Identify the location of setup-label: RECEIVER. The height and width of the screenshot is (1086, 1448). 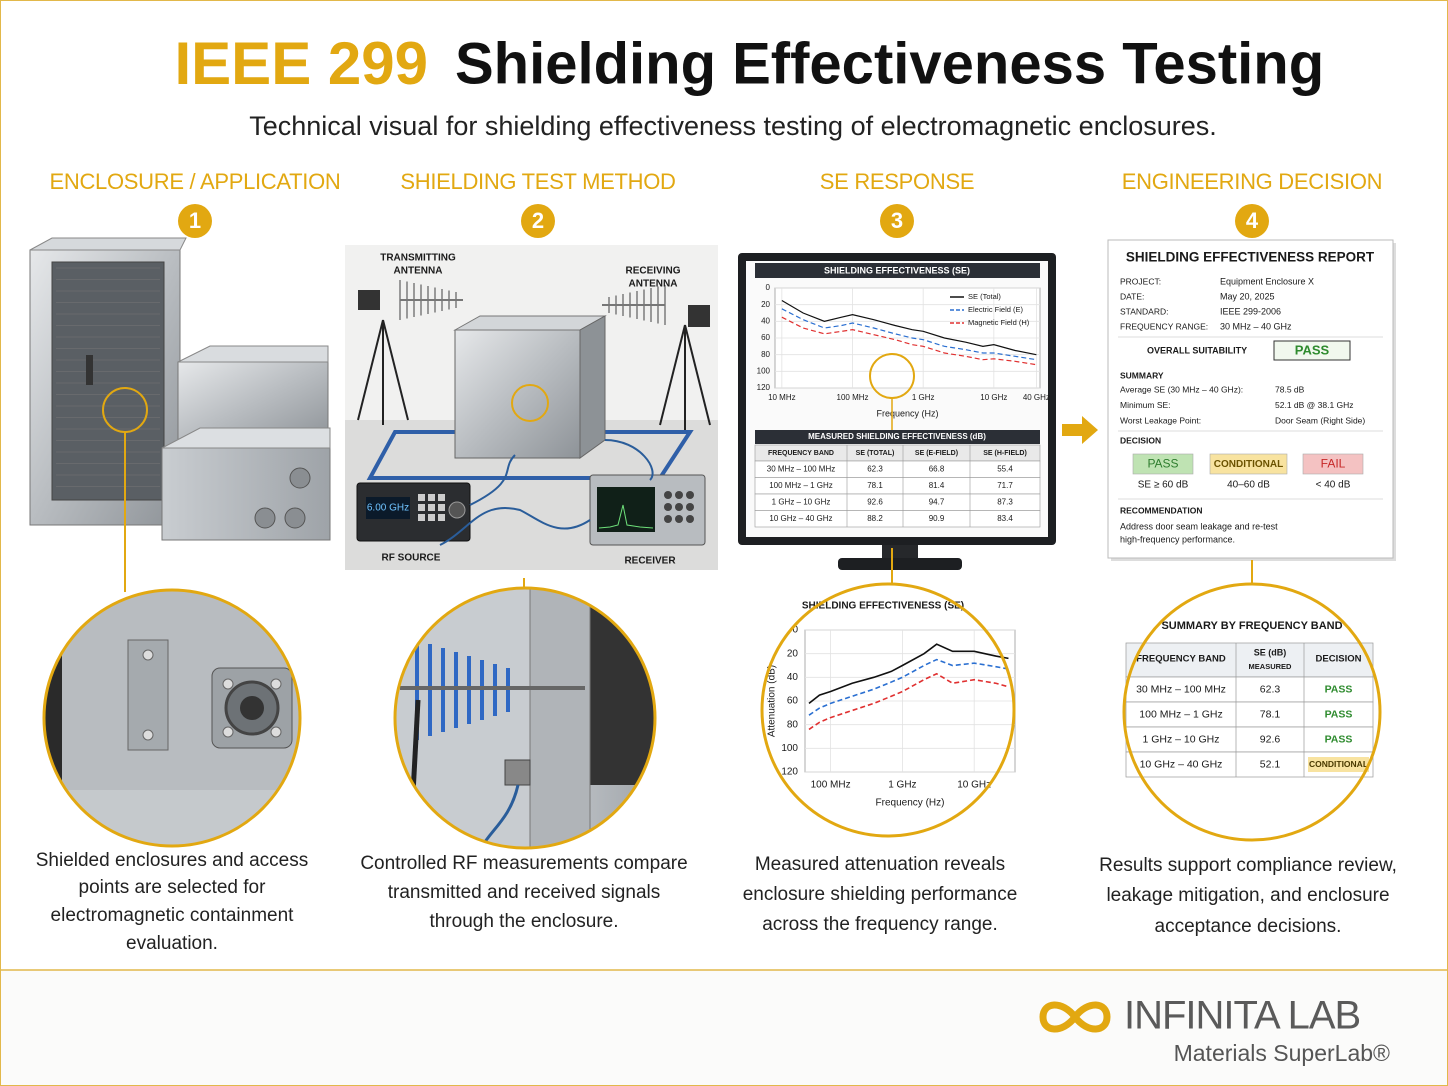
(650, 561).